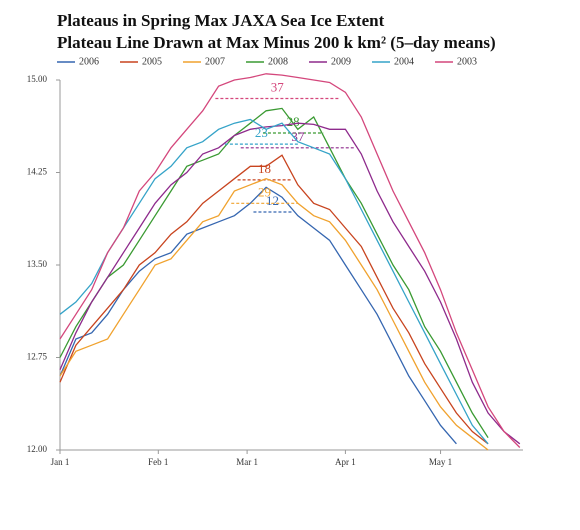 This screenshot has width=580, height=530. Describe the element at coordinates (158, 462) in the screenshot. I see `x-tick-label: Feb 1` at that location.